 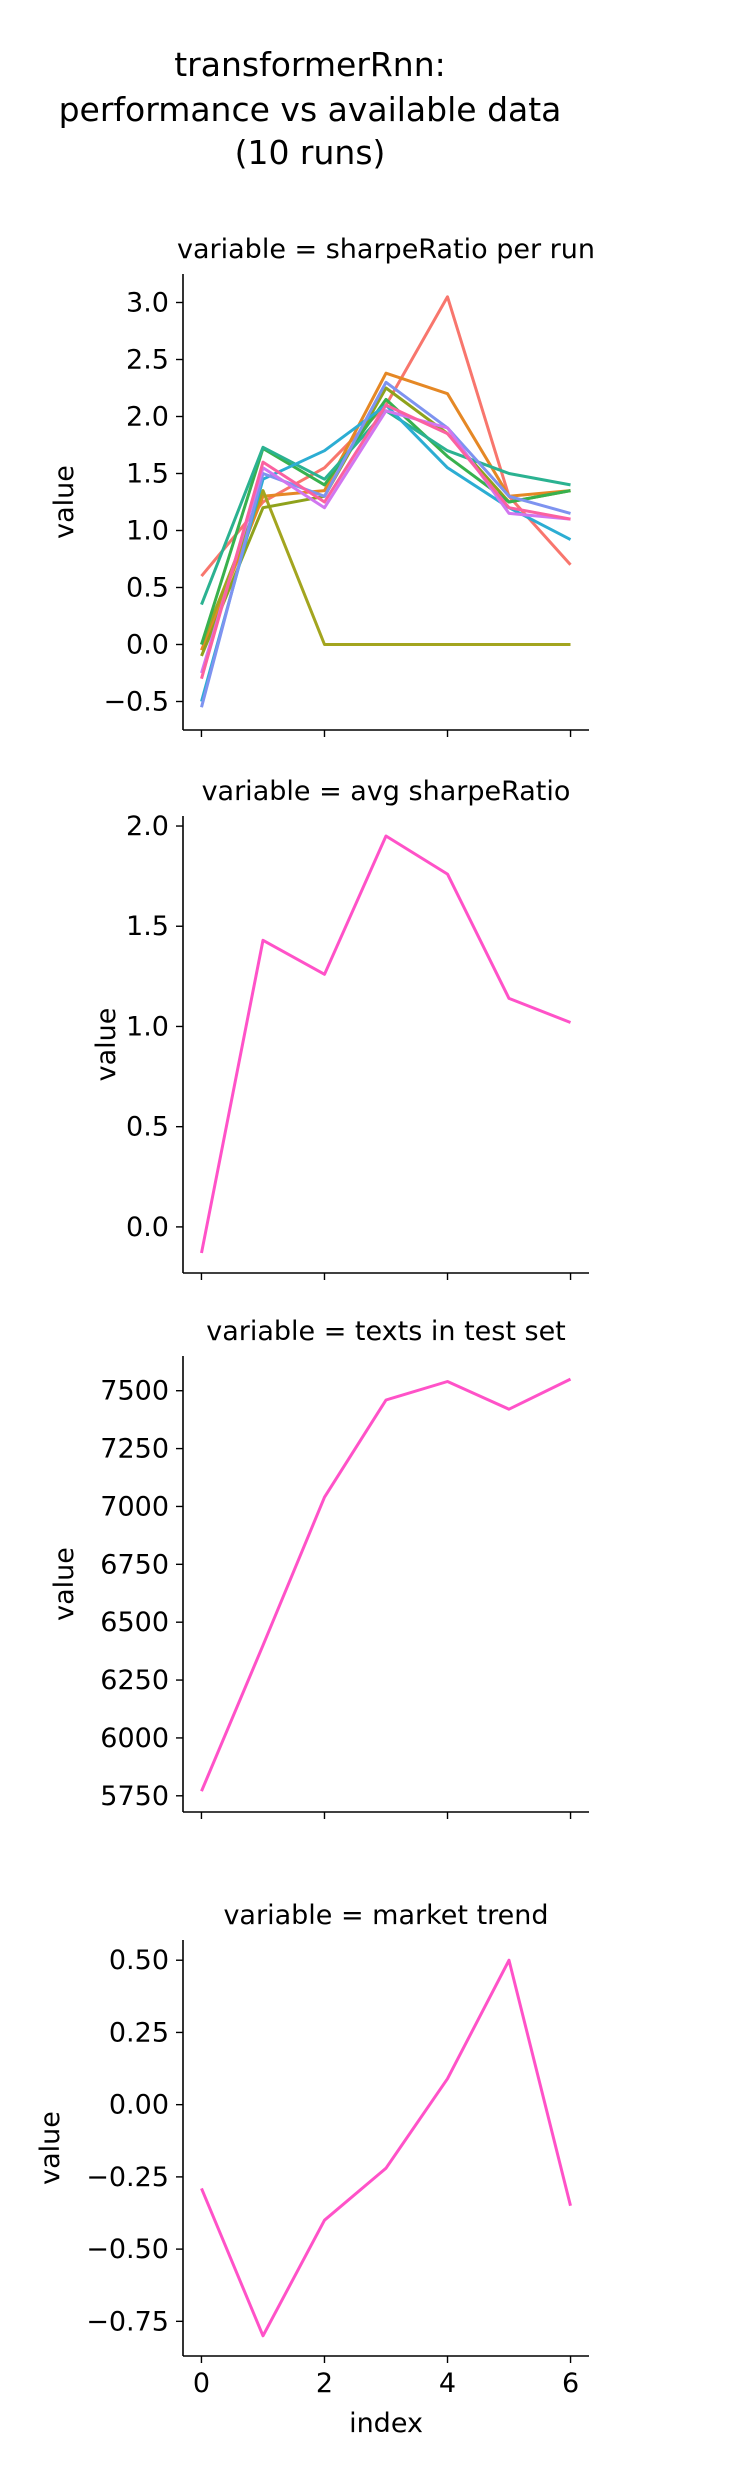 I want to click on y-tick-label: 6250, so click(x=134, y=1680).